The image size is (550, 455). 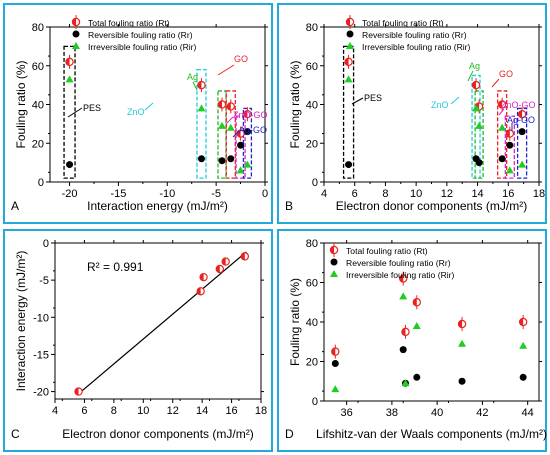 What do you see at coordinates (508, 194) in the screenshot?
I see `x-tick-label: 16` at bounding box center [508, 194].